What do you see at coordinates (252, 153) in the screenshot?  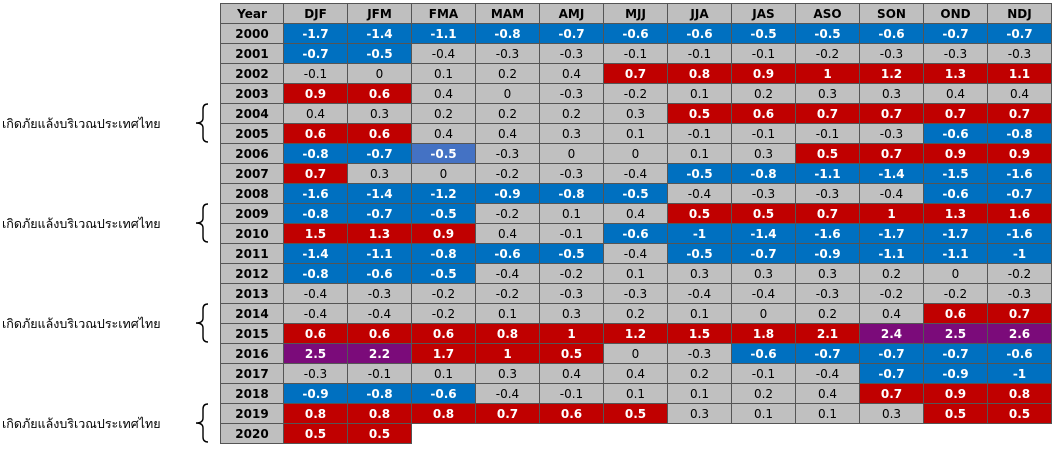 I see `year-cell: 2006` at bounding box center [252, 153].